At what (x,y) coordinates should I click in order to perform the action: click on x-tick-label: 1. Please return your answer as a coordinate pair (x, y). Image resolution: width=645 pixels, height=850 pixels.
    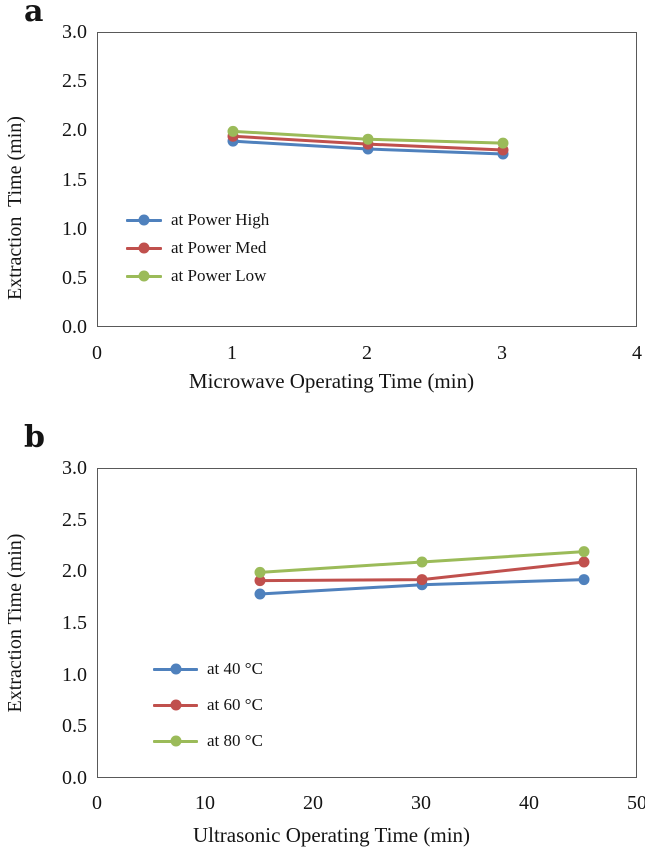
    Looking at the image, I should click on (232, 353).